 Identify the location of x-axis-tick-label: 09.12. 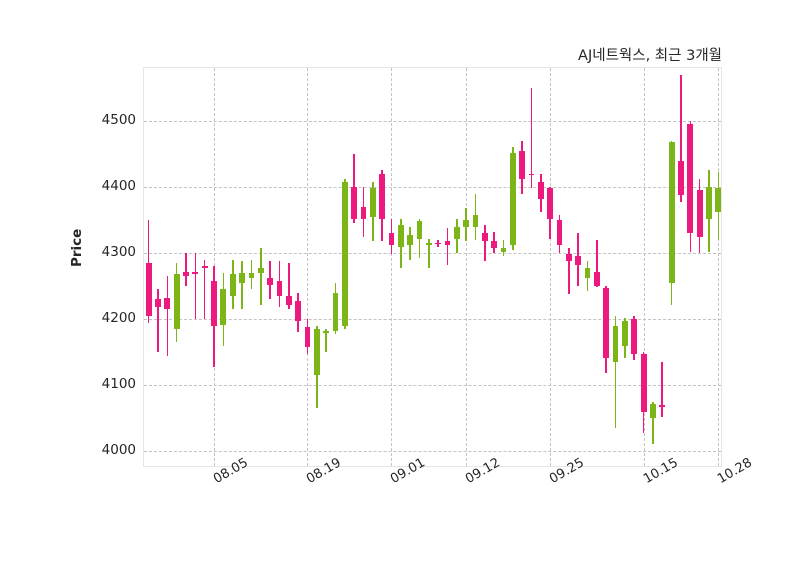
(483, 471).